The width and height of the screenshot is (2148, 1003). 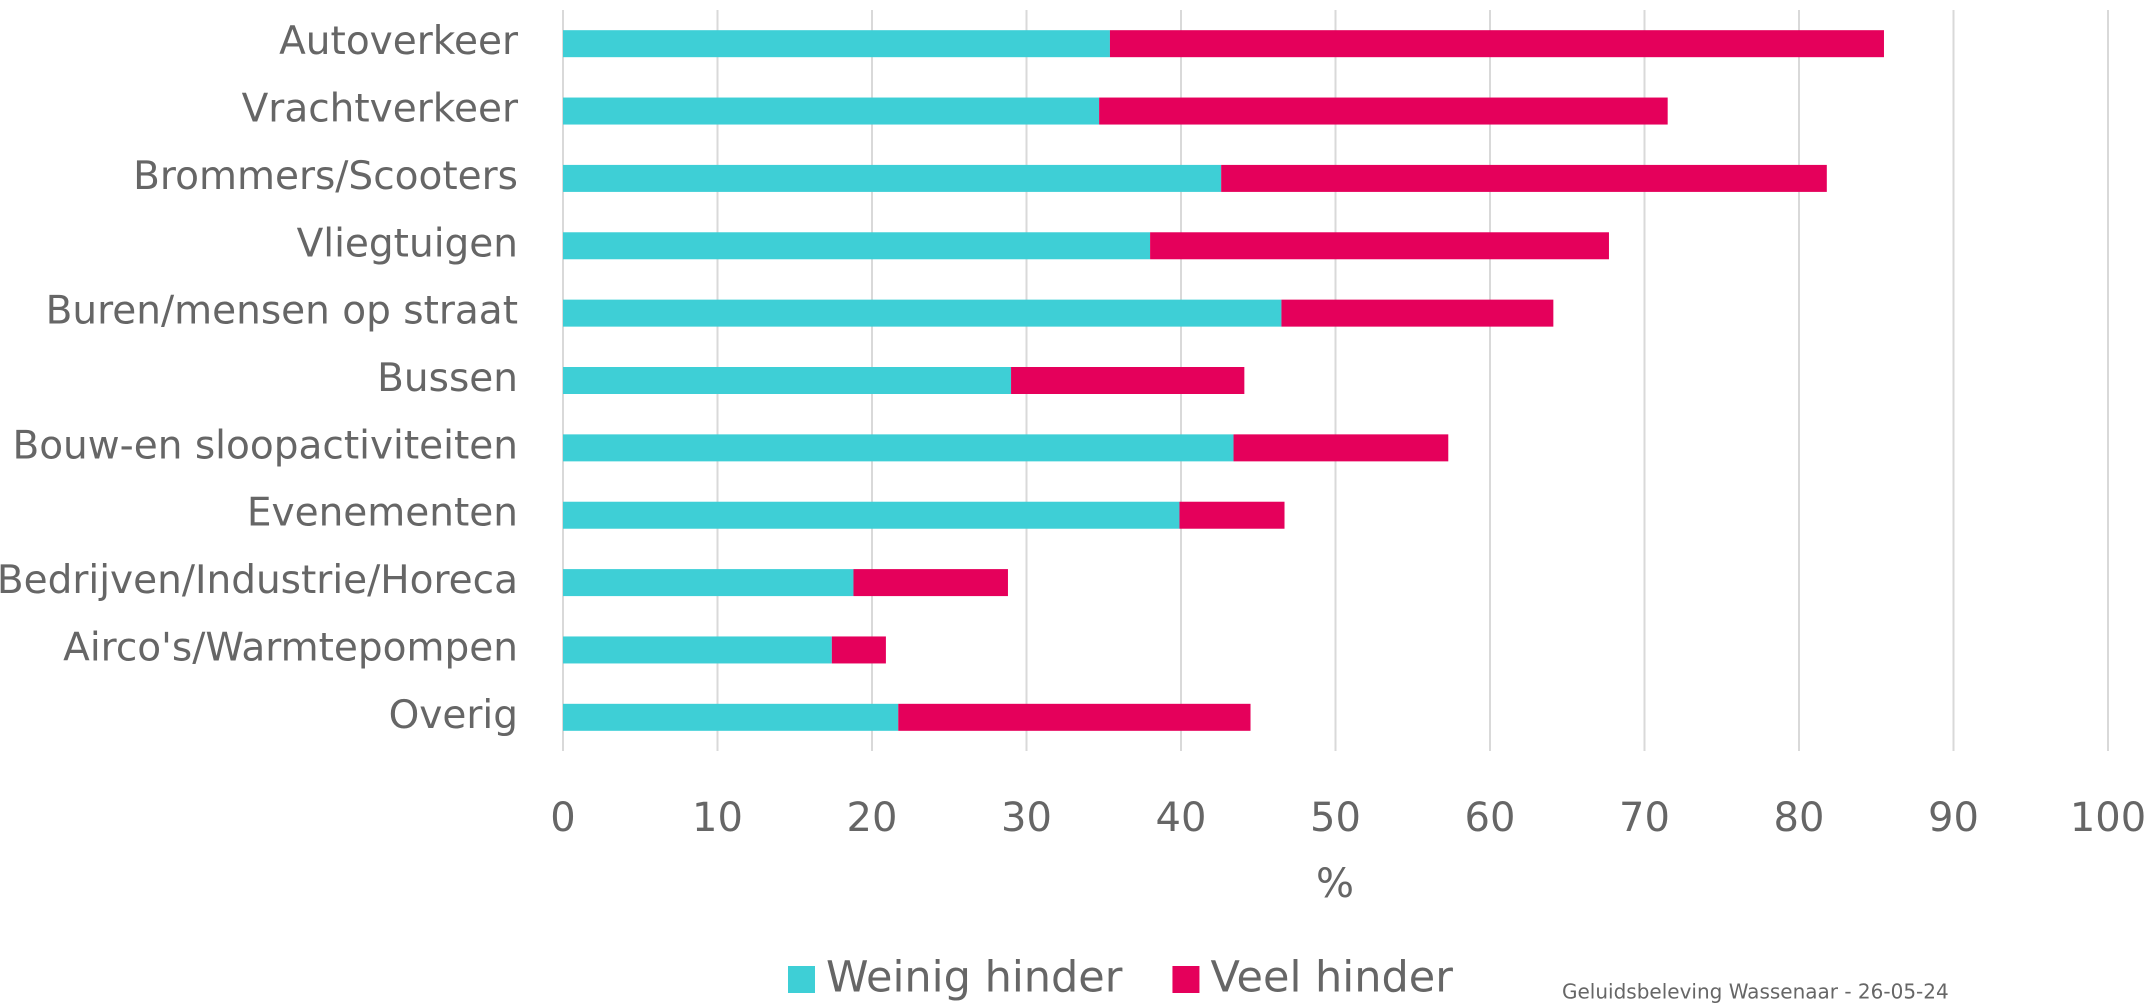 I want to click on y-tick-label: Bouw-en sloopactiviteiten, so click(x=265, y=445).